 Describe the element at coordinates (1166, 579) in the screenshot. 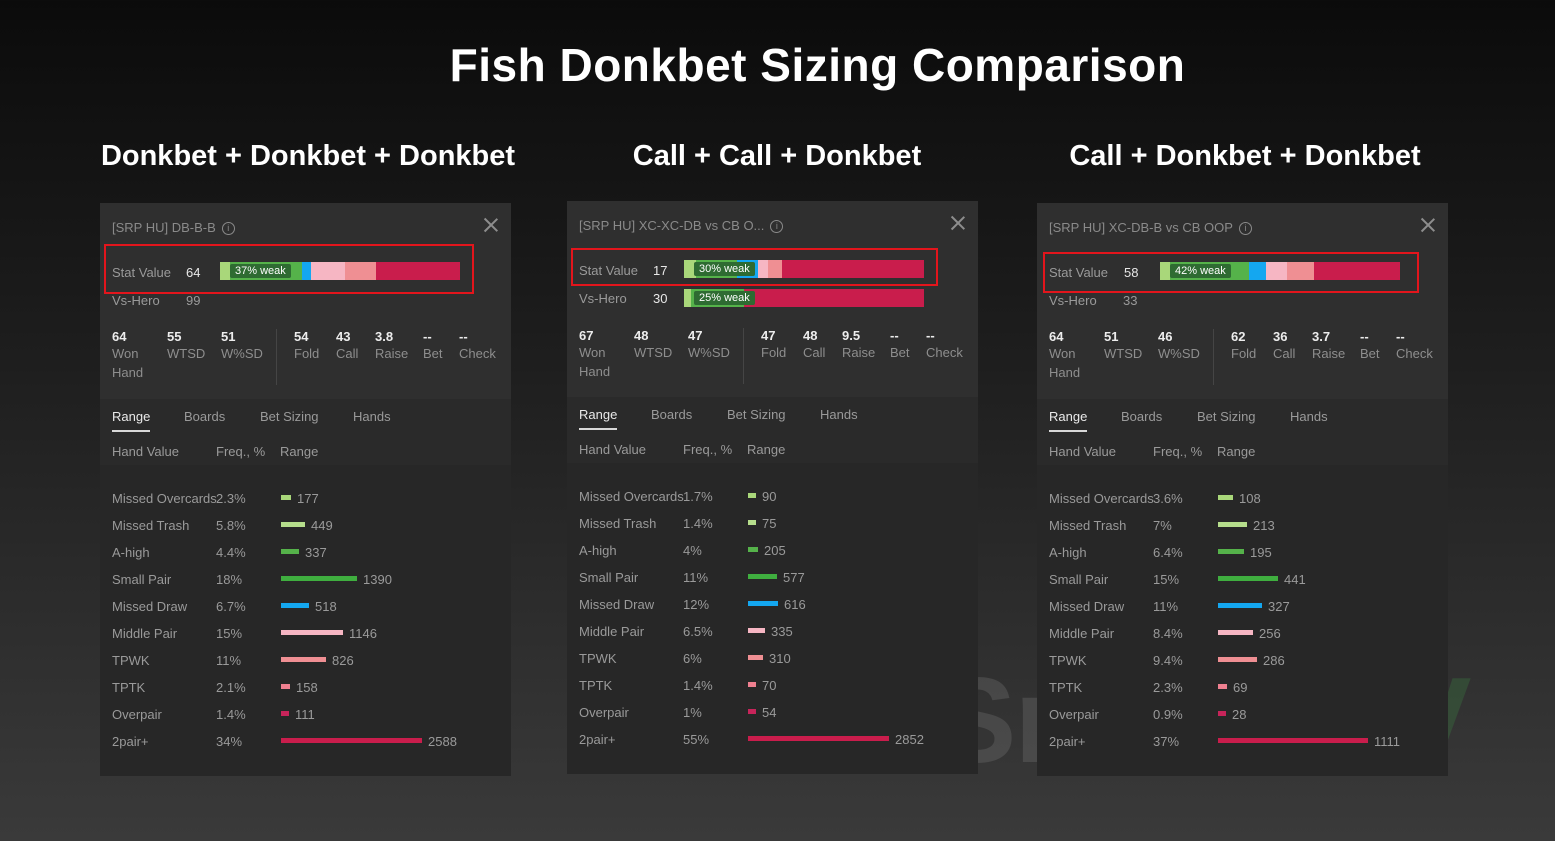

I see `hand-value-freq: 15%` at that location.